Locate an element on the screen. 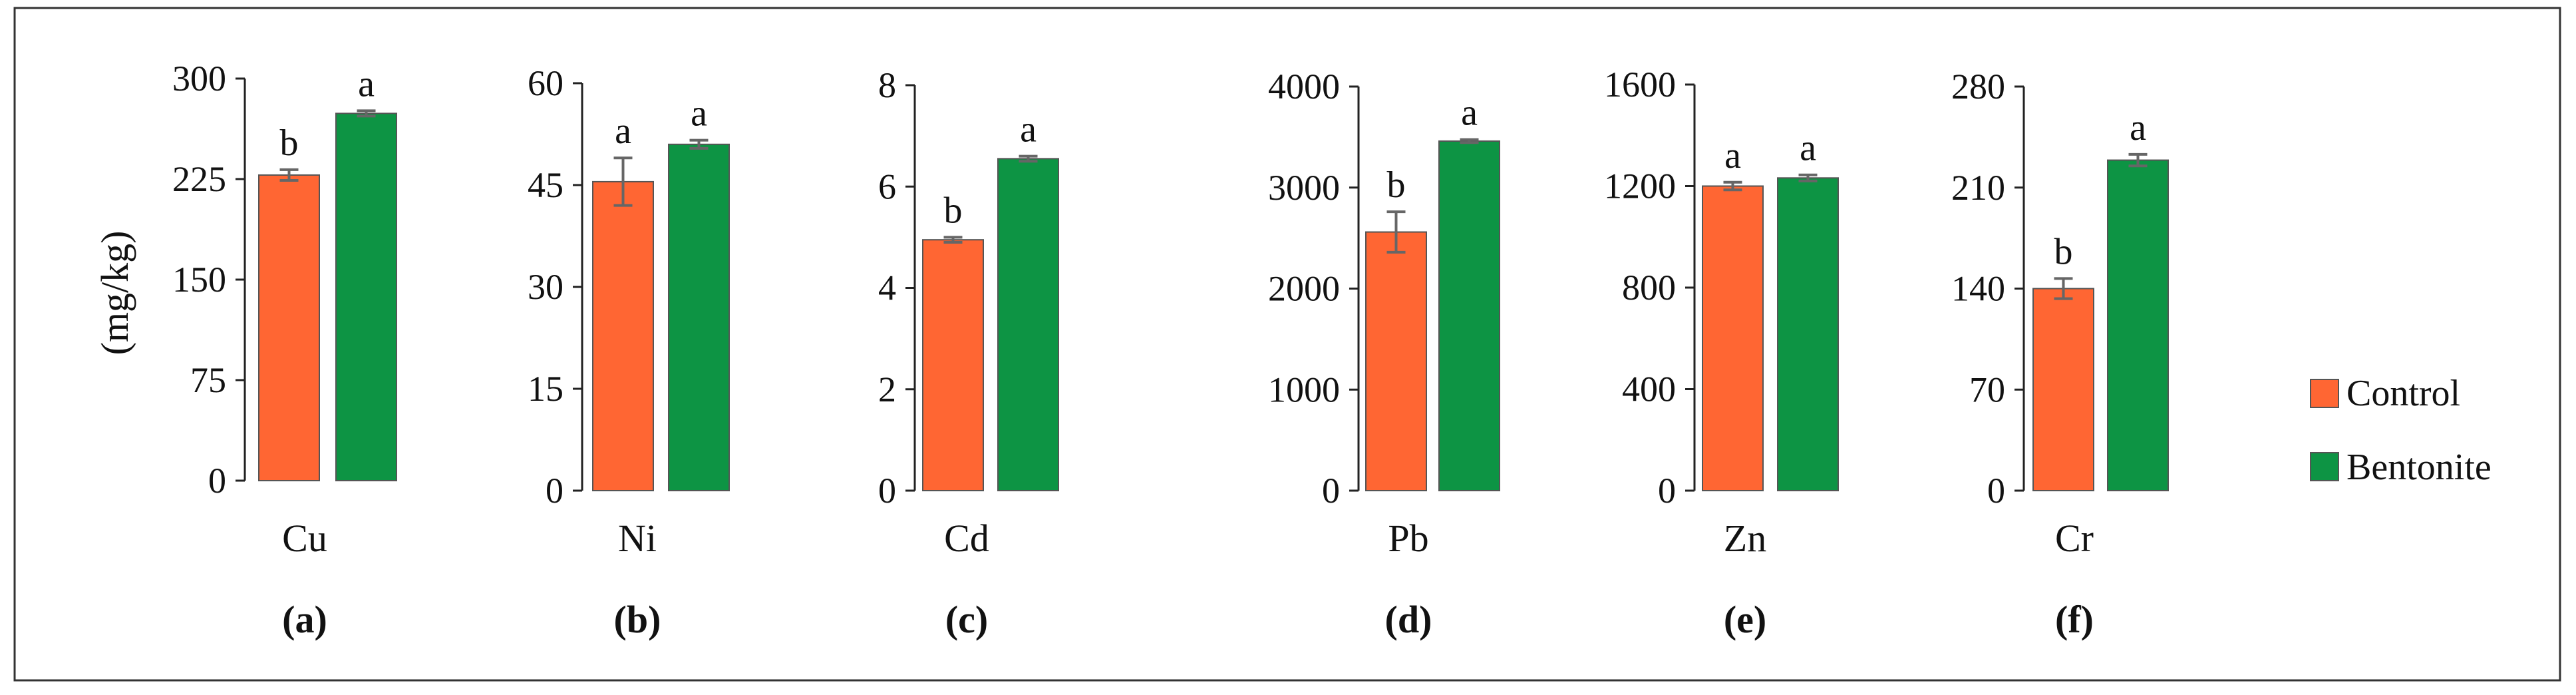 Image resolution: width=2576 pixels, height=695 pixels. y-tick-label: 2000 is located at coordinates (1304, 289).